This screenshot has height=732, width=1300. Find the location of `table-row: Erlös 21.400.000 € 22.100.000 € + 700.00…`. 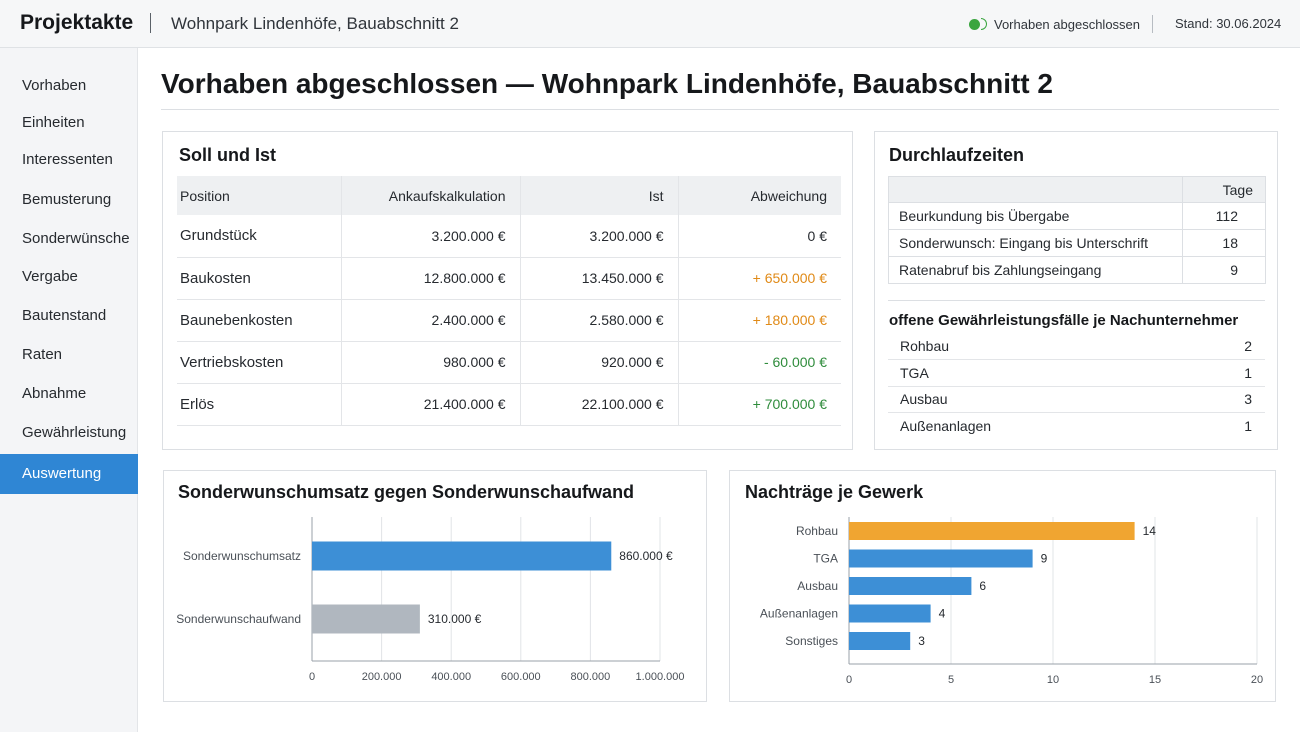

table-row: Erlös 21.400.000 € 22.100.000 € + 700.00… is located at coordinates (509, 404).